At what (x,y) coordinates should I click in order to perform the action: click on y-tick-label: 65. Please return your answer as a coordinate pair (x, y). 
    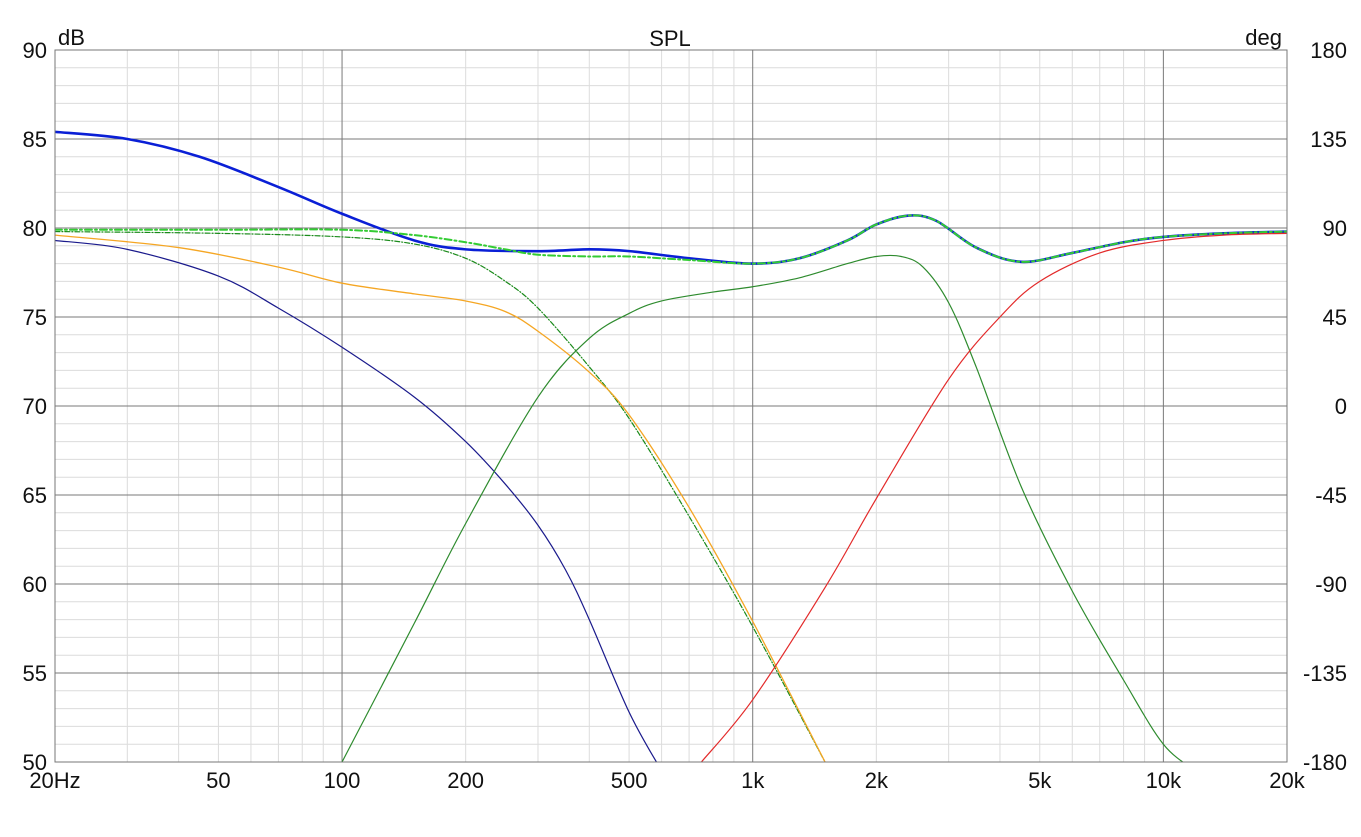
    Looking at the image, I should click on (35, 495).